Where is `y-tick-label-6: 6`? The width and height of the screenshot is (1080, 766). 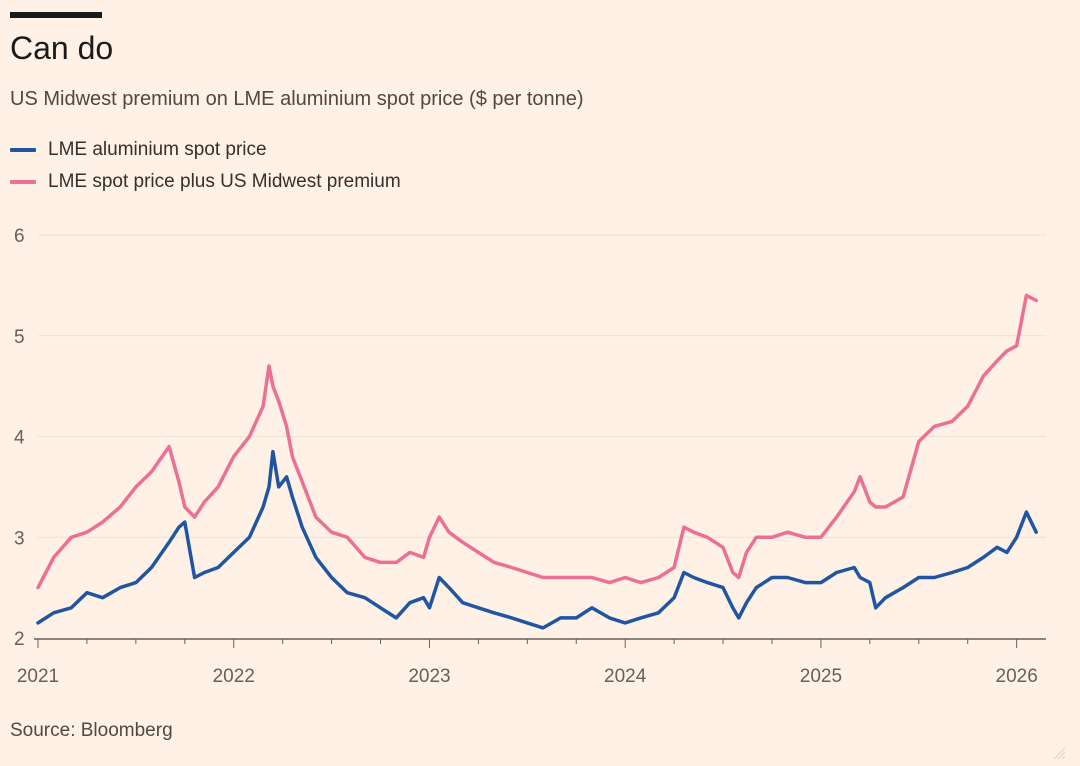 y-tick-label-6: 6 is located at coordinates (19, 236).